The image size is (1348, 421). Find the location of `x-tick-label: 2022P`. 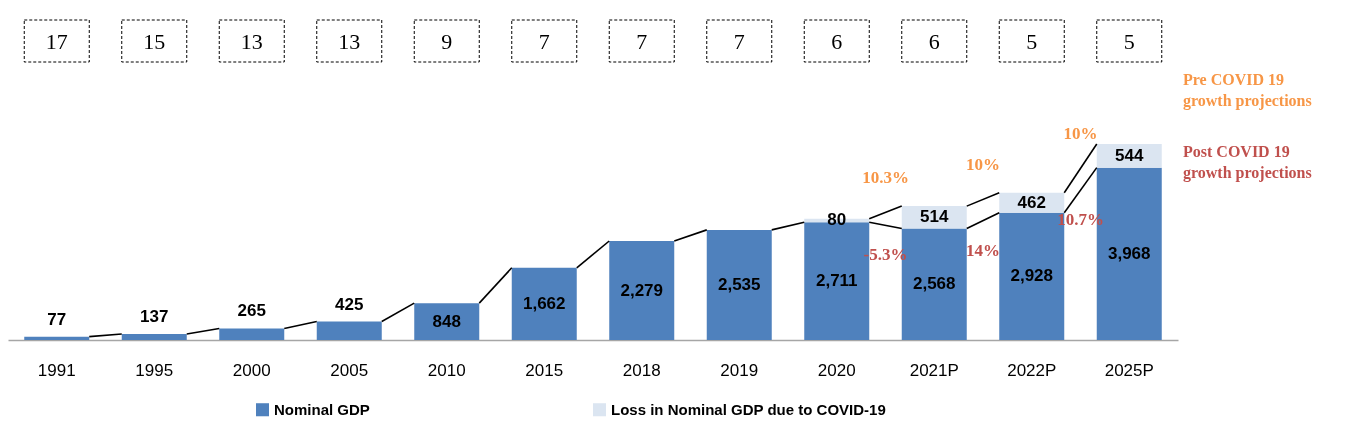

x-tick-label: 2022P is located at coordinates (1032, 370).